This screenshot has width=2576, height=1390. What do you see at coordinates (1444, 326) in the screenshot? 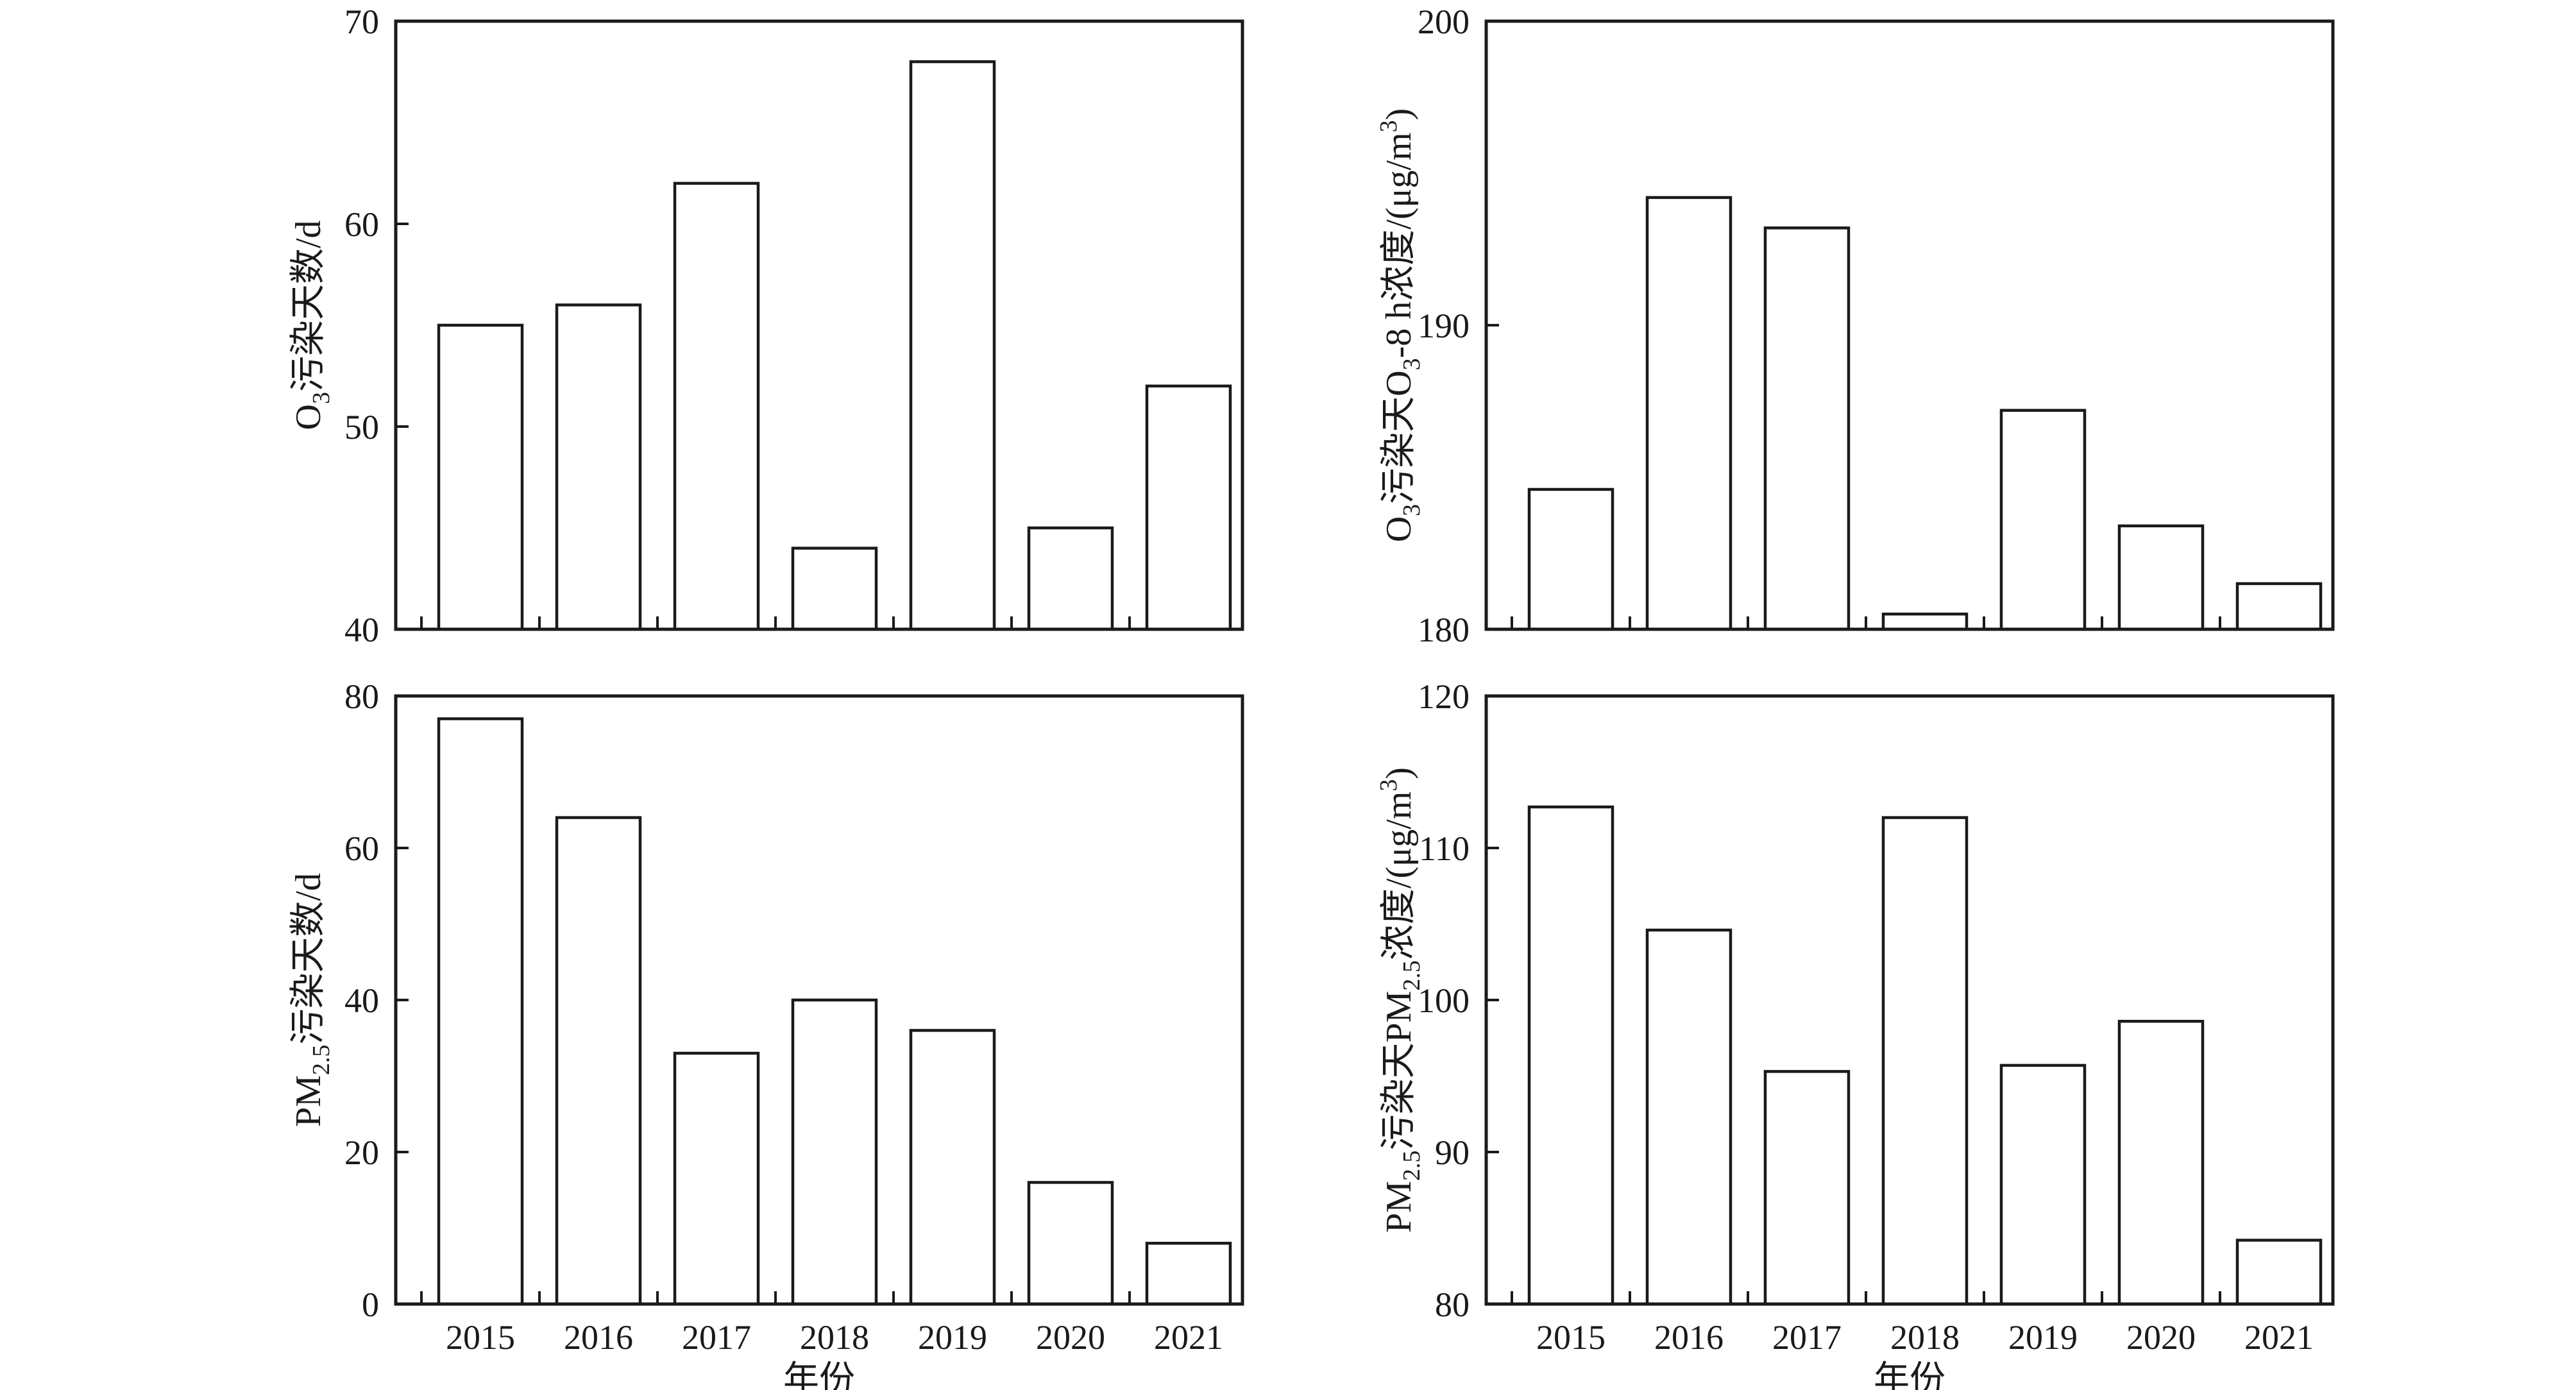
I see `y-tick-label: 190` at bounding box center [1444, 326].